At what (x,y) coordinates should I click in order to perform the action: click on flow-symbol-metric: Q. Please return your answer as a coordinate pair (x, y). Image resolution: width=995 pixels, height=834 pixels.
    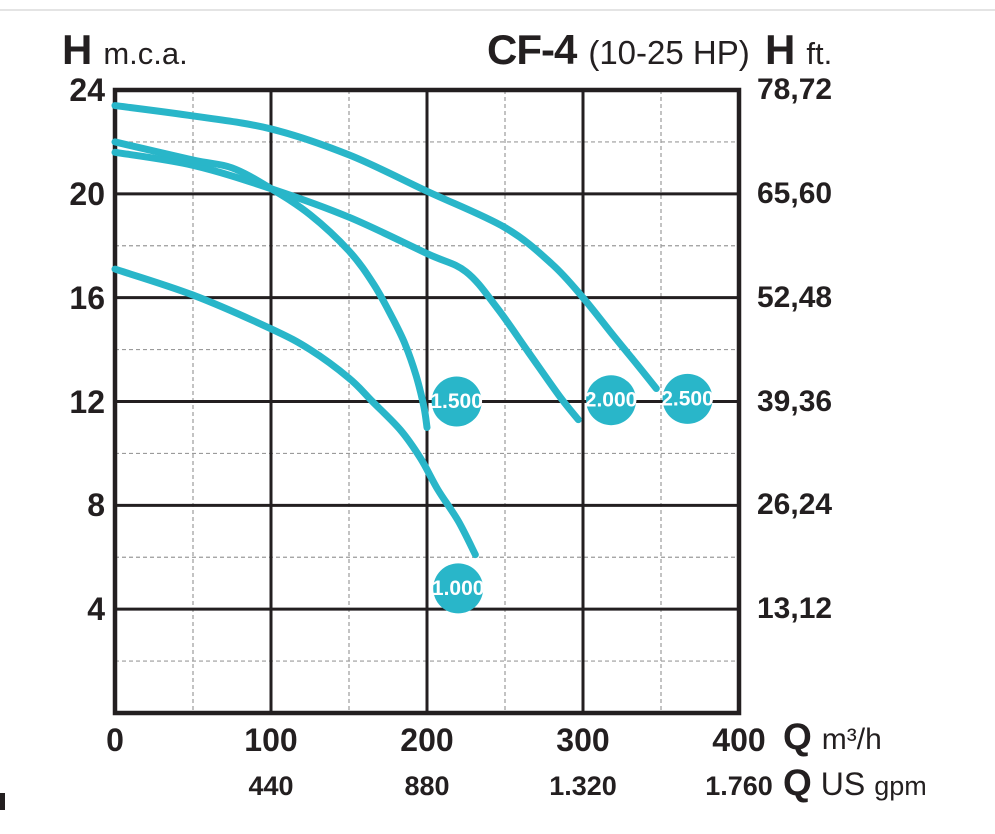
    Looking at the image, I should click on (797, 736).